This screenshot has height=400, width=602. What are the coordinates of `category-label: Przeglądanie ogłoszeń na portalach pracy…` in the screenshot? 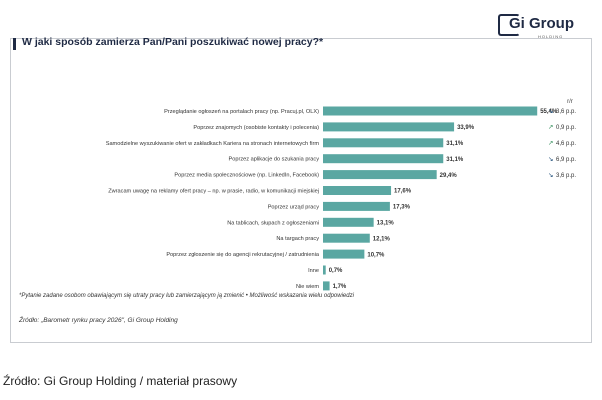 It's located at (241, 112).